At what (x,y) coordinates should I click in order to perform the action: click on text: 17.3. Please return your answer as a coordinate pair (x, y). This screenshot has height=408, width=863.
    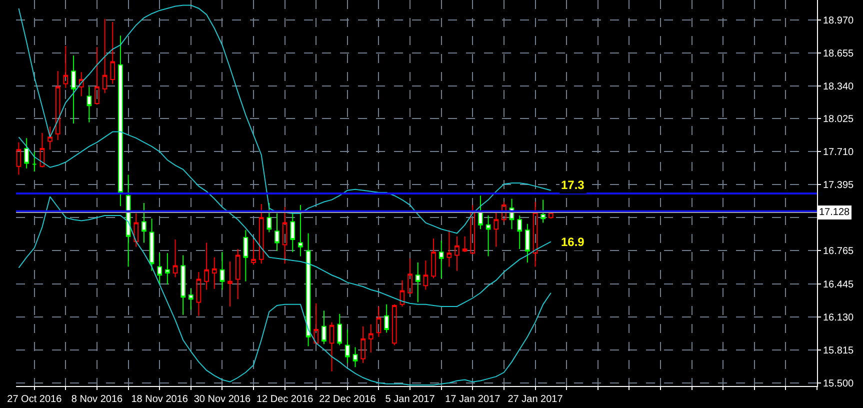
    Looking at the image, I should click on (573, 185).